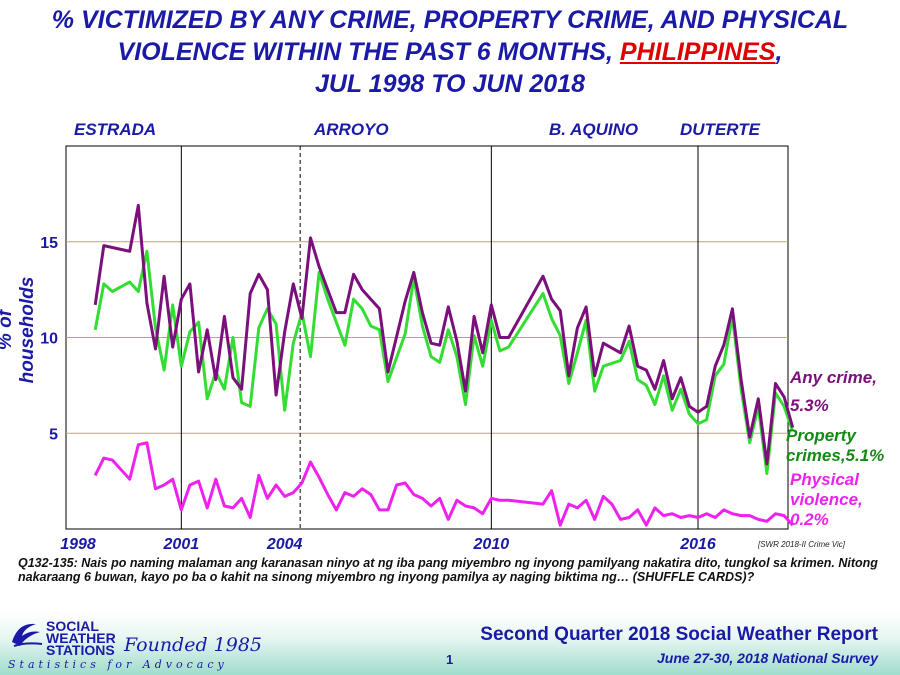 The height and width of the screenshot is (675, 900). I want to click on logo-line-2: WEATHER, so click(81, 638).